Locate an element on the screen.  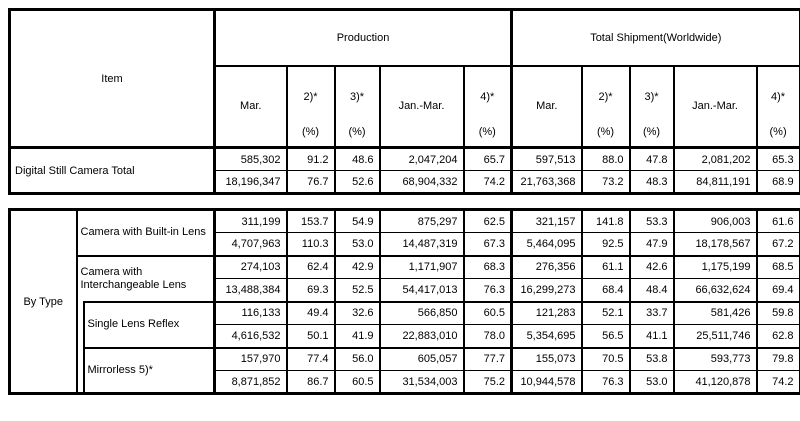
data-cell: 21,763,368 is located at coordinates (546, 182).